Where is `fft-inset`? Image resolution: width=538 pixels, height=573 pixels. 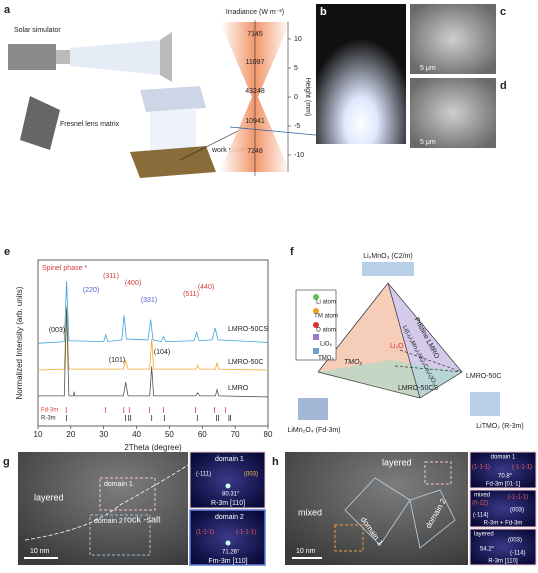
fft-inset is located at coordinates (227, 480).